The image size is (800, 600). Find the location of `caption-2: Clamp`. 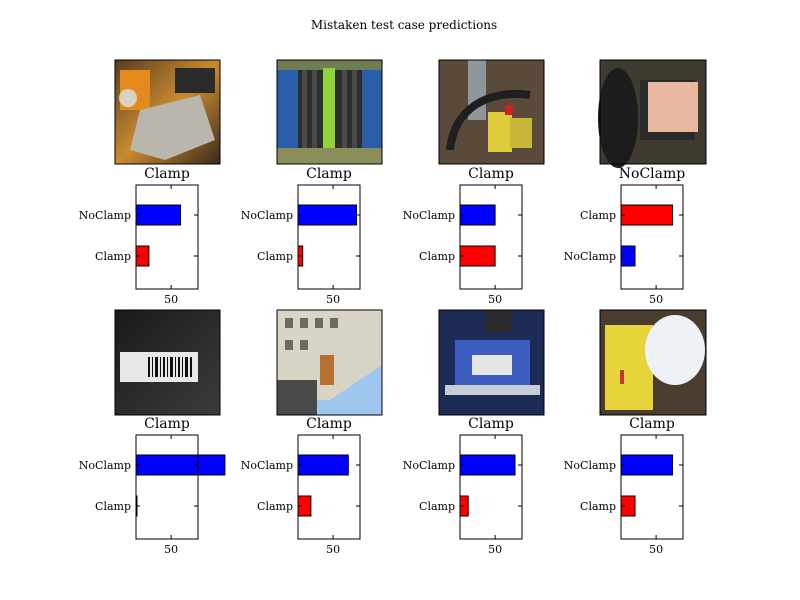

caption-2: Clamp is located at coordinates (329, 174).